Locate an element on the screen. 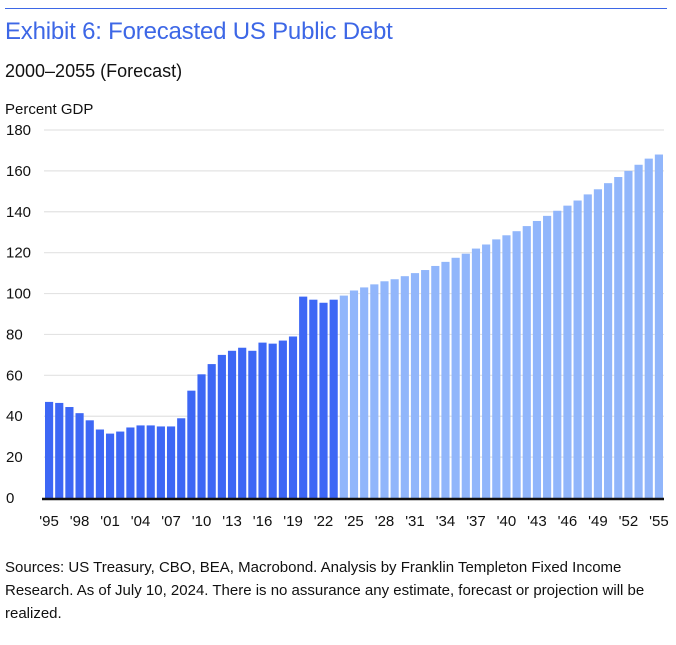  chart-subtitle: 2000–2055 (Forecast) is located at coordinates (94, 71).